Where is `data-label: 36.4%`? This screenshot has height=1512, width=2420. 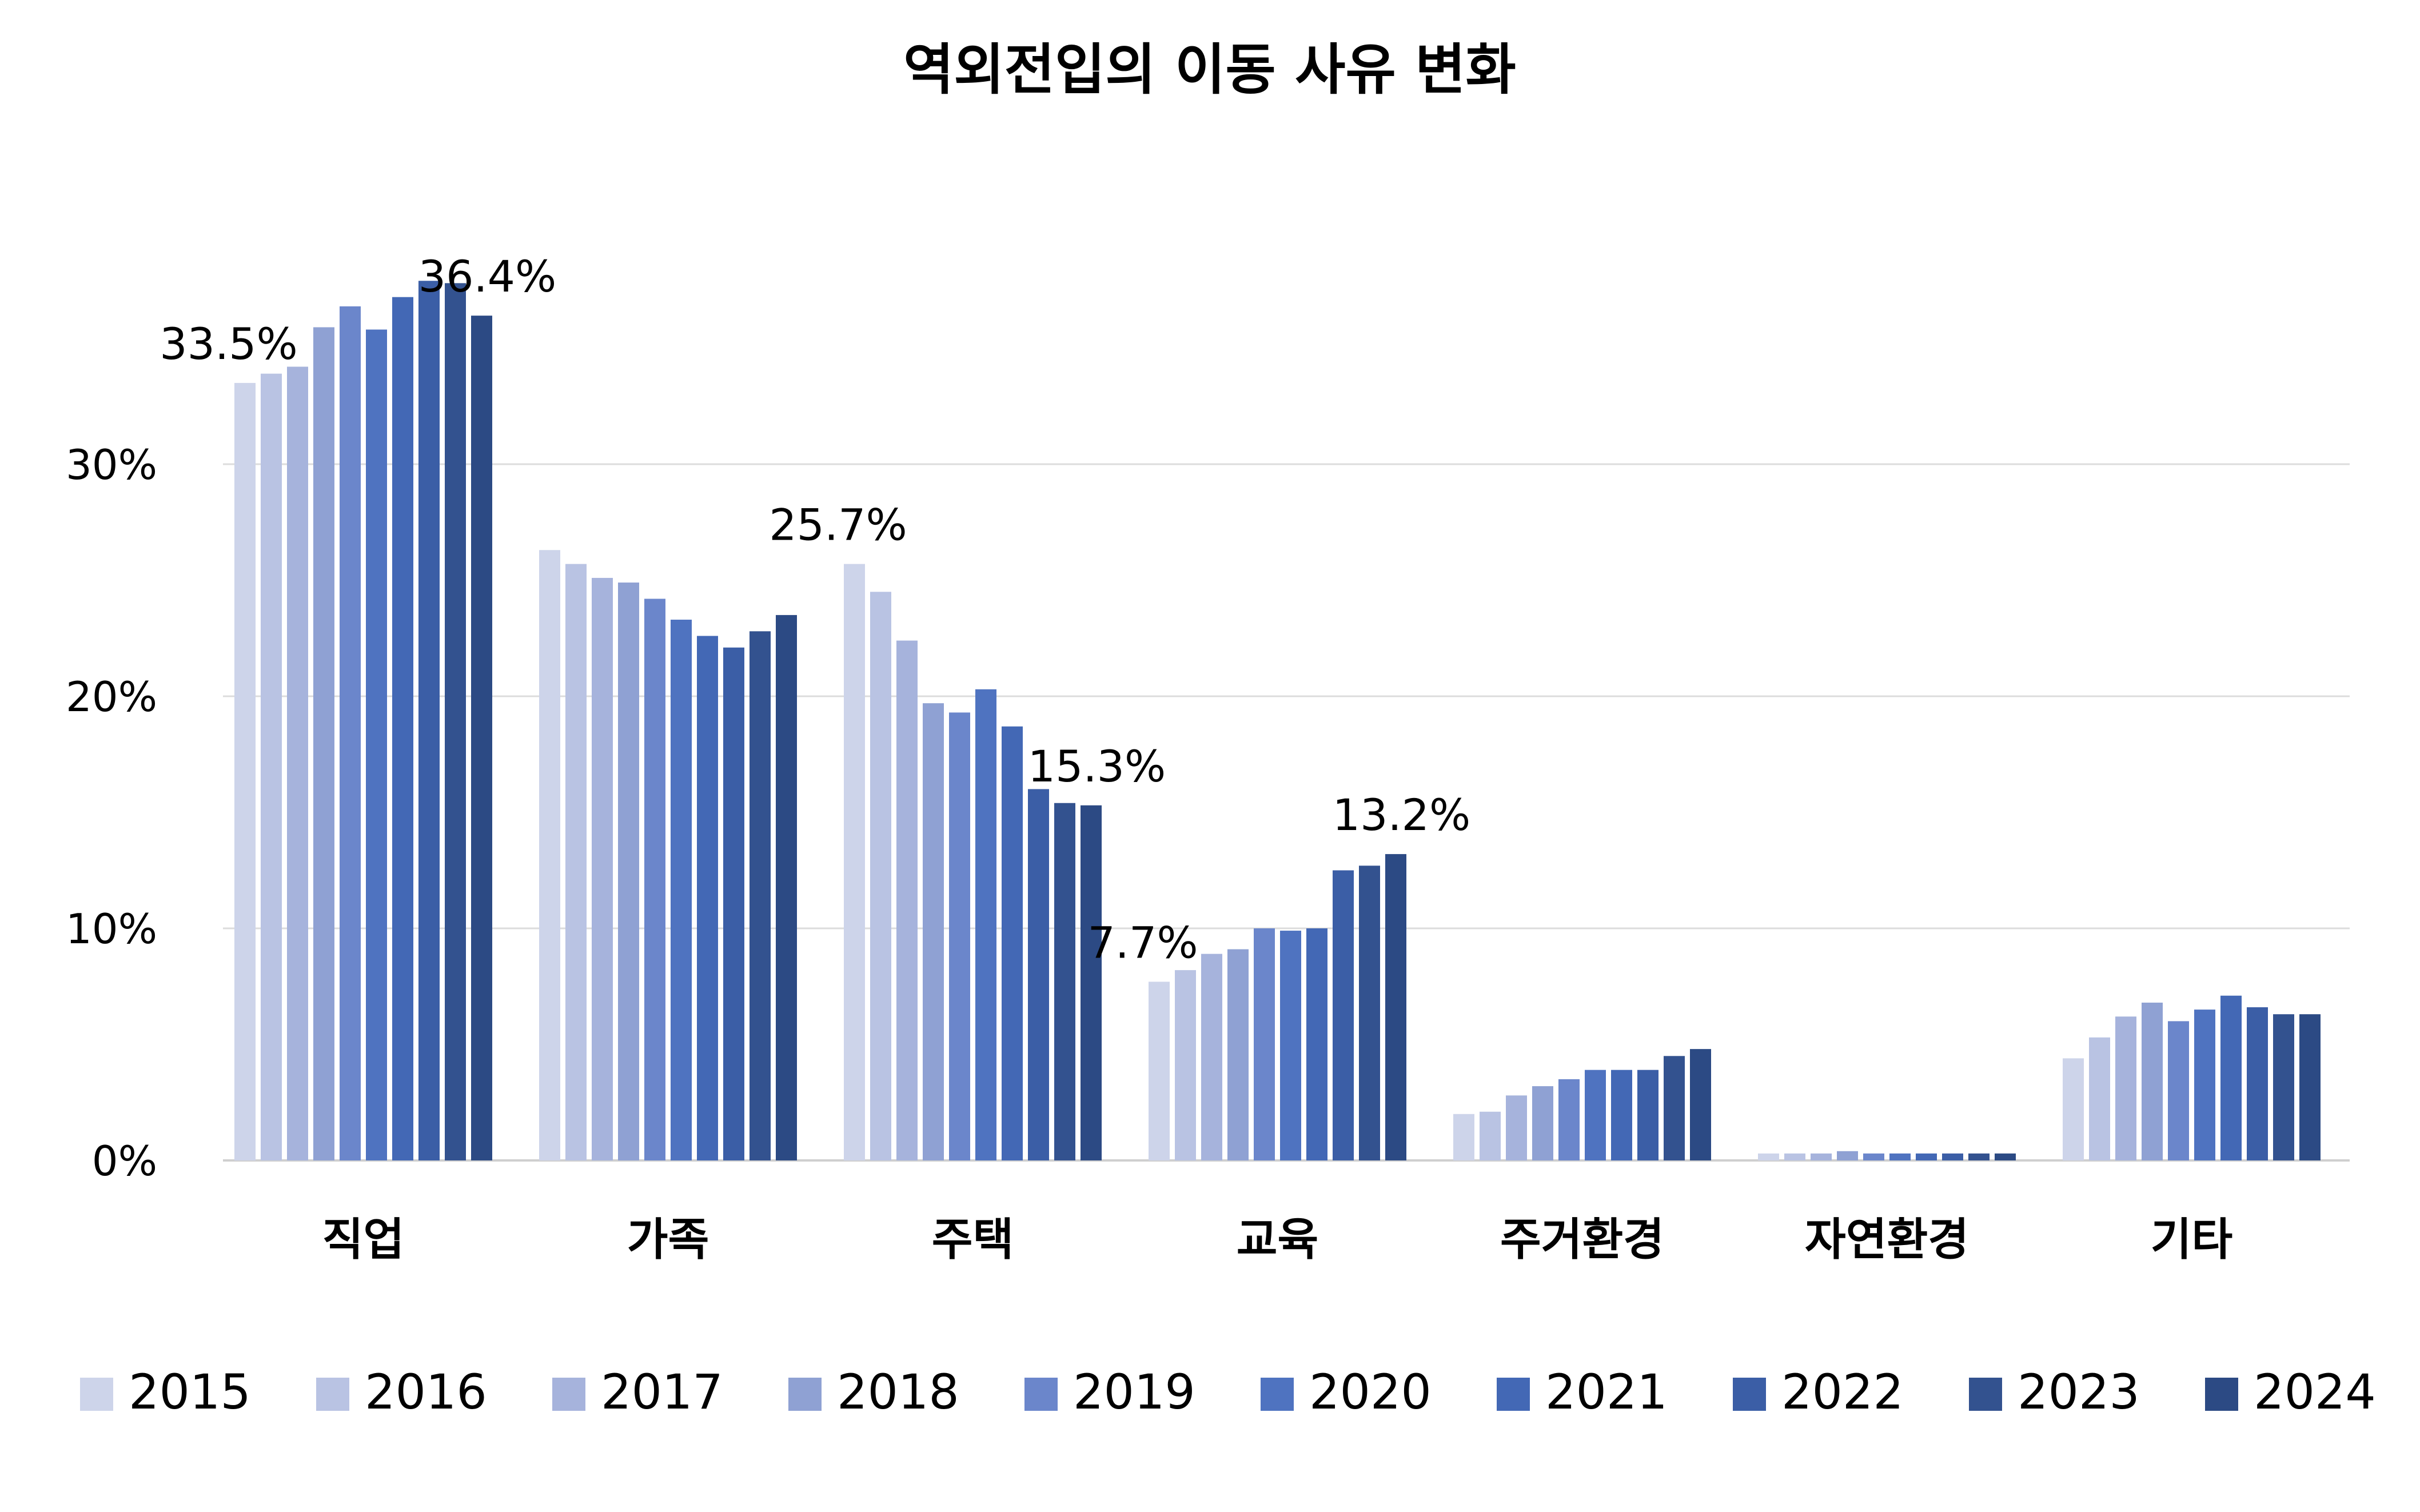
data-label: 36.4% is located at coordinates (487, 277).